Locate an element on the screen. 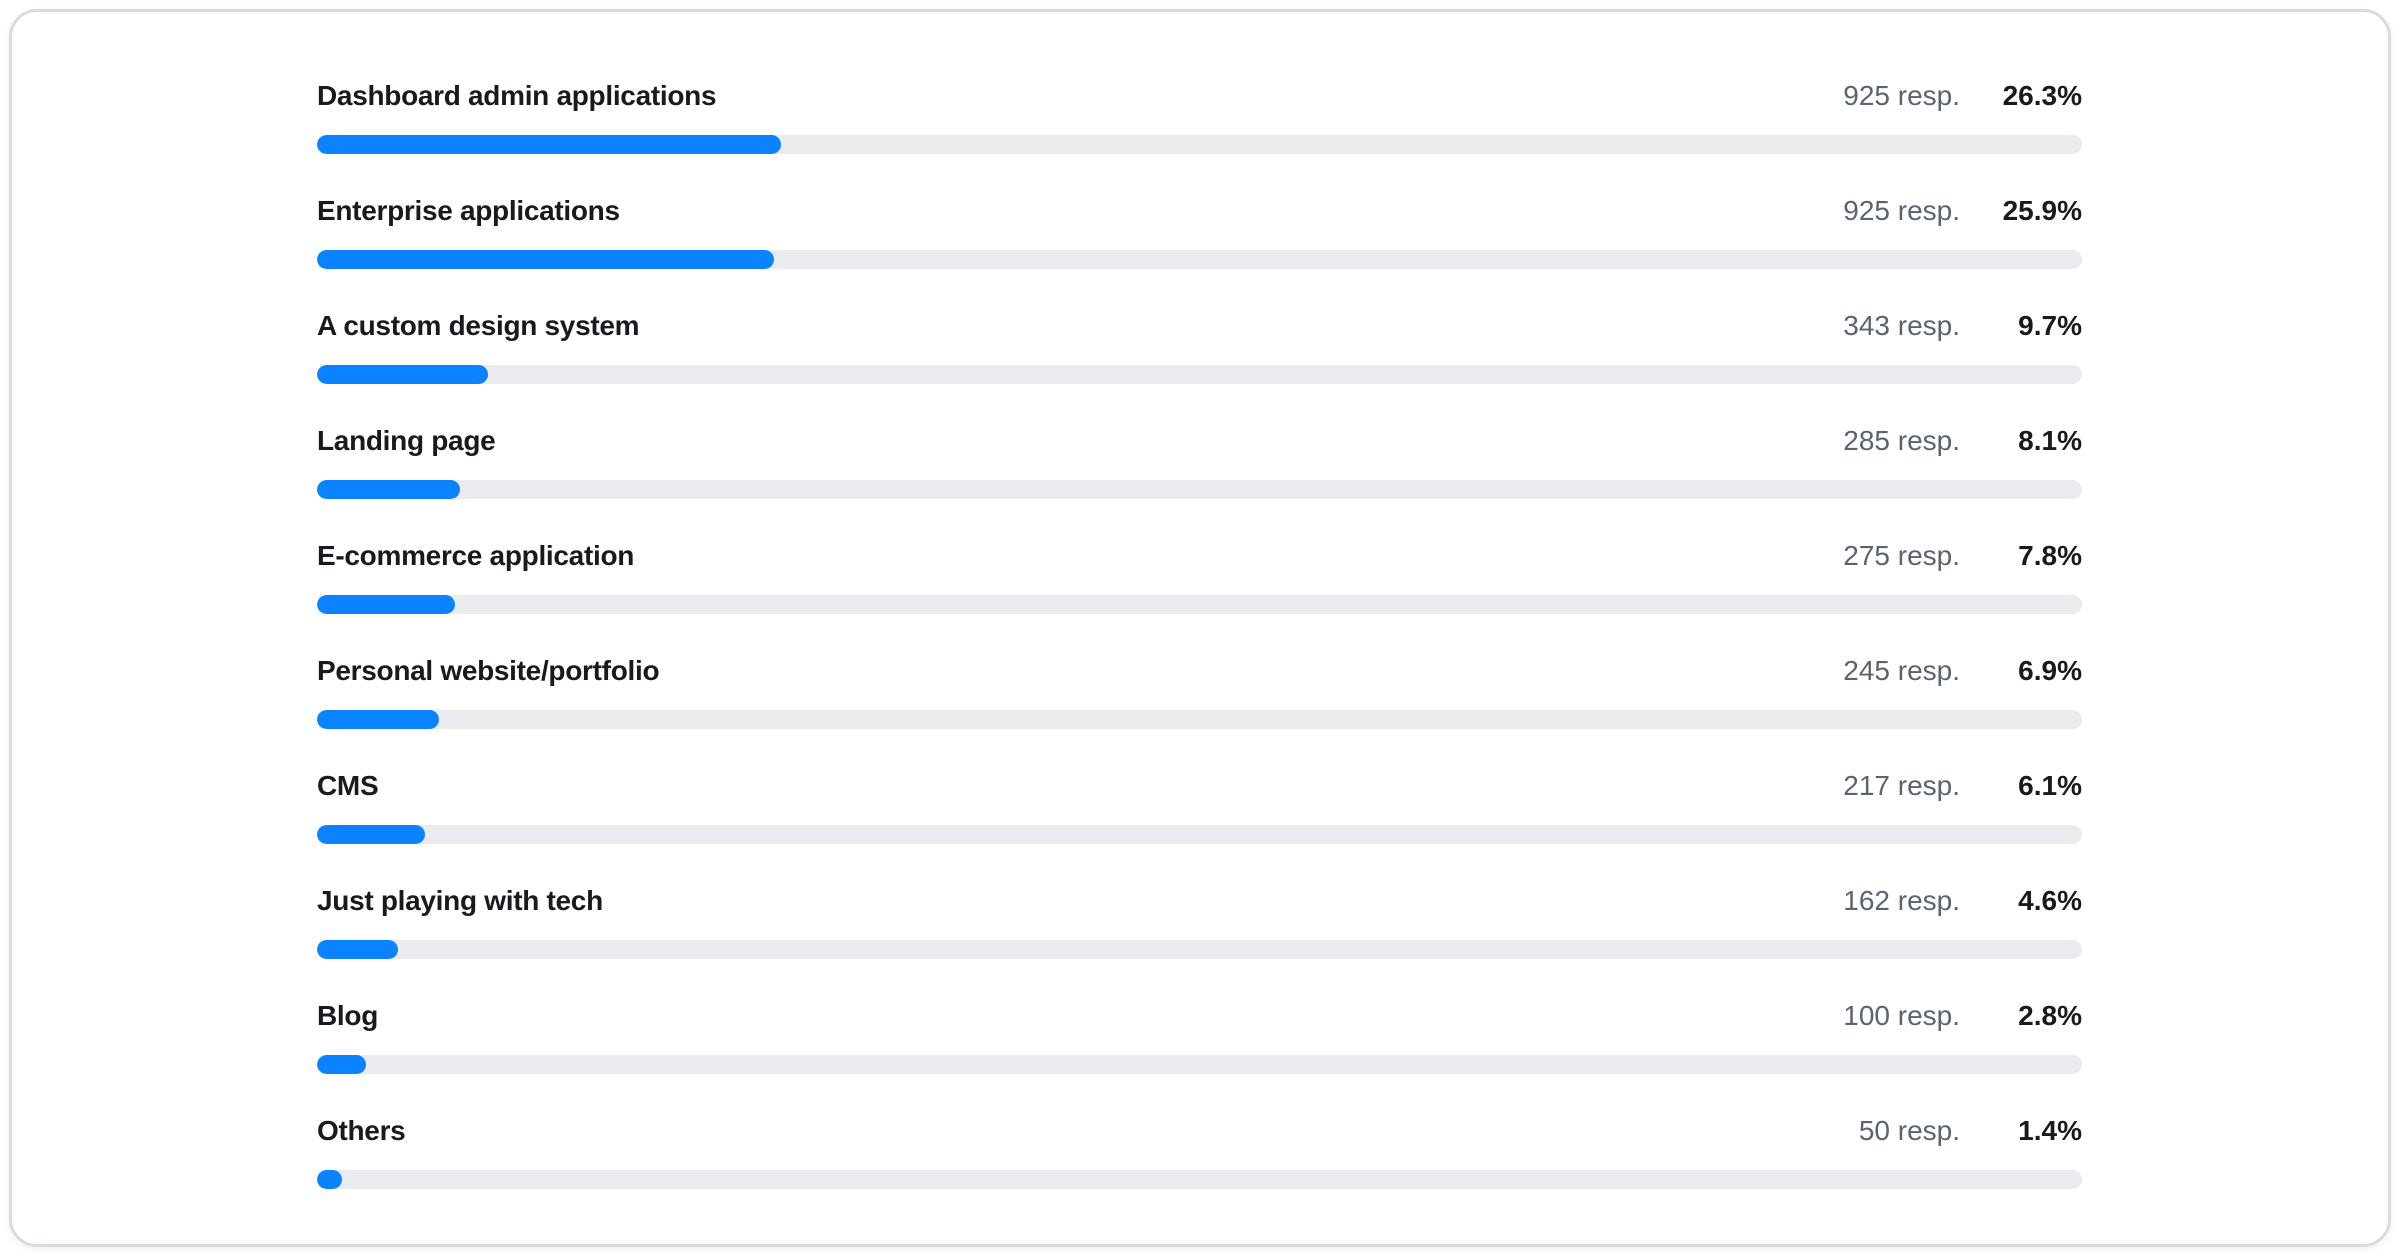 The width and height of the screenshot is (2400, 1256). percentage-value: 26.3% is located at coordinates (2042, 95).